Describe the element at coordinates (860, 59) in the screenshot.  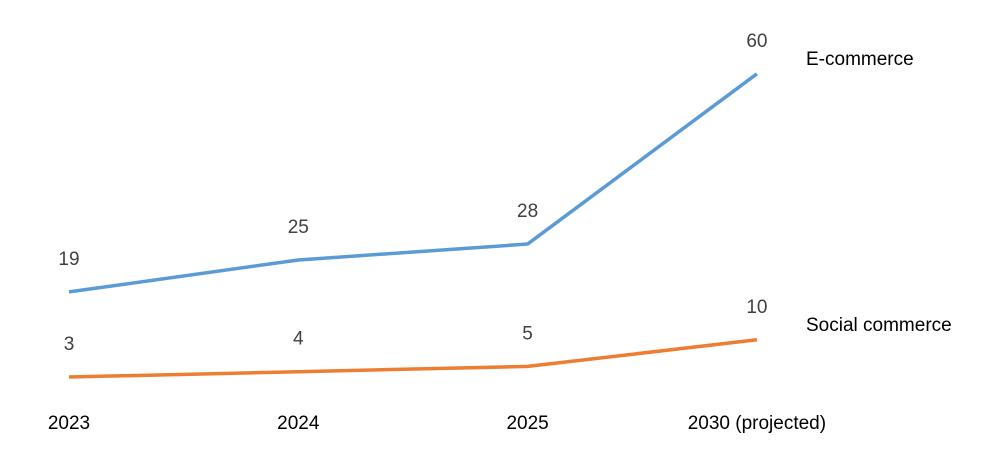
I see `series-name: E-commerce` at that location.